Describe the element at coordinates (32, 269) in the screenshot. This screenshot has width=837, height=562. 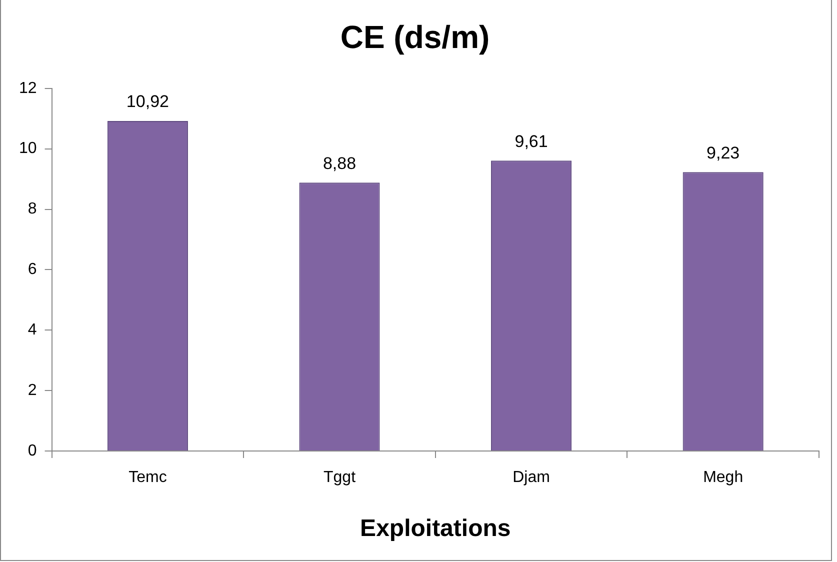
I see `y-tick-label: 6` at that location.